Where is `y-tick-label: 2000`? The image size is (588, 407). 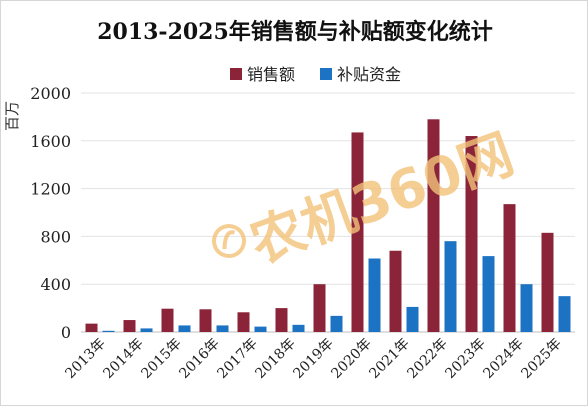
y-tick-label: 2000 is located at coordinates (50, 93).